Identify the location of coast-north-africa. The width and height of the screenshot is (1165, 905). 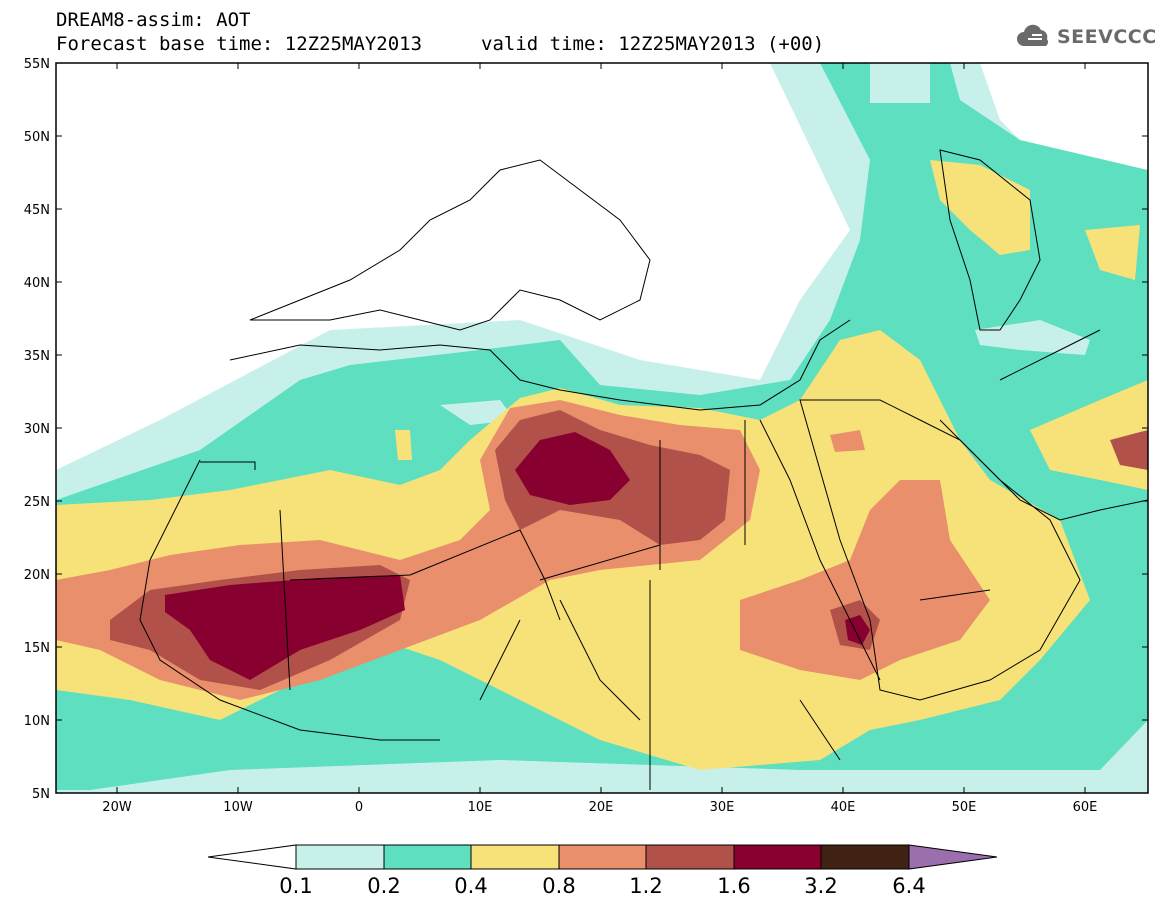
(540, 365).